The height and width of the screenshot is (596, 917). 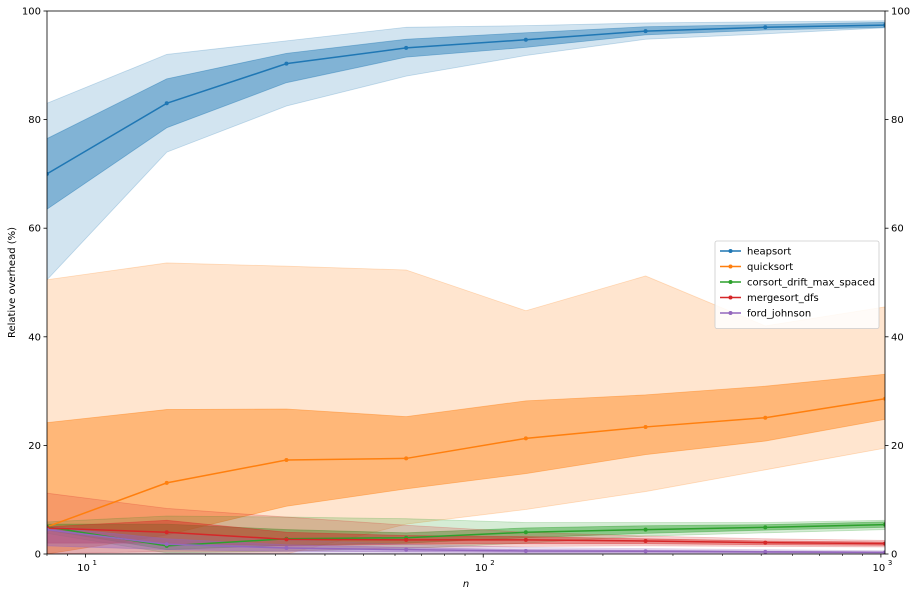 I want to click on y-tick-label-right: 80, so click(x=897, y=120).